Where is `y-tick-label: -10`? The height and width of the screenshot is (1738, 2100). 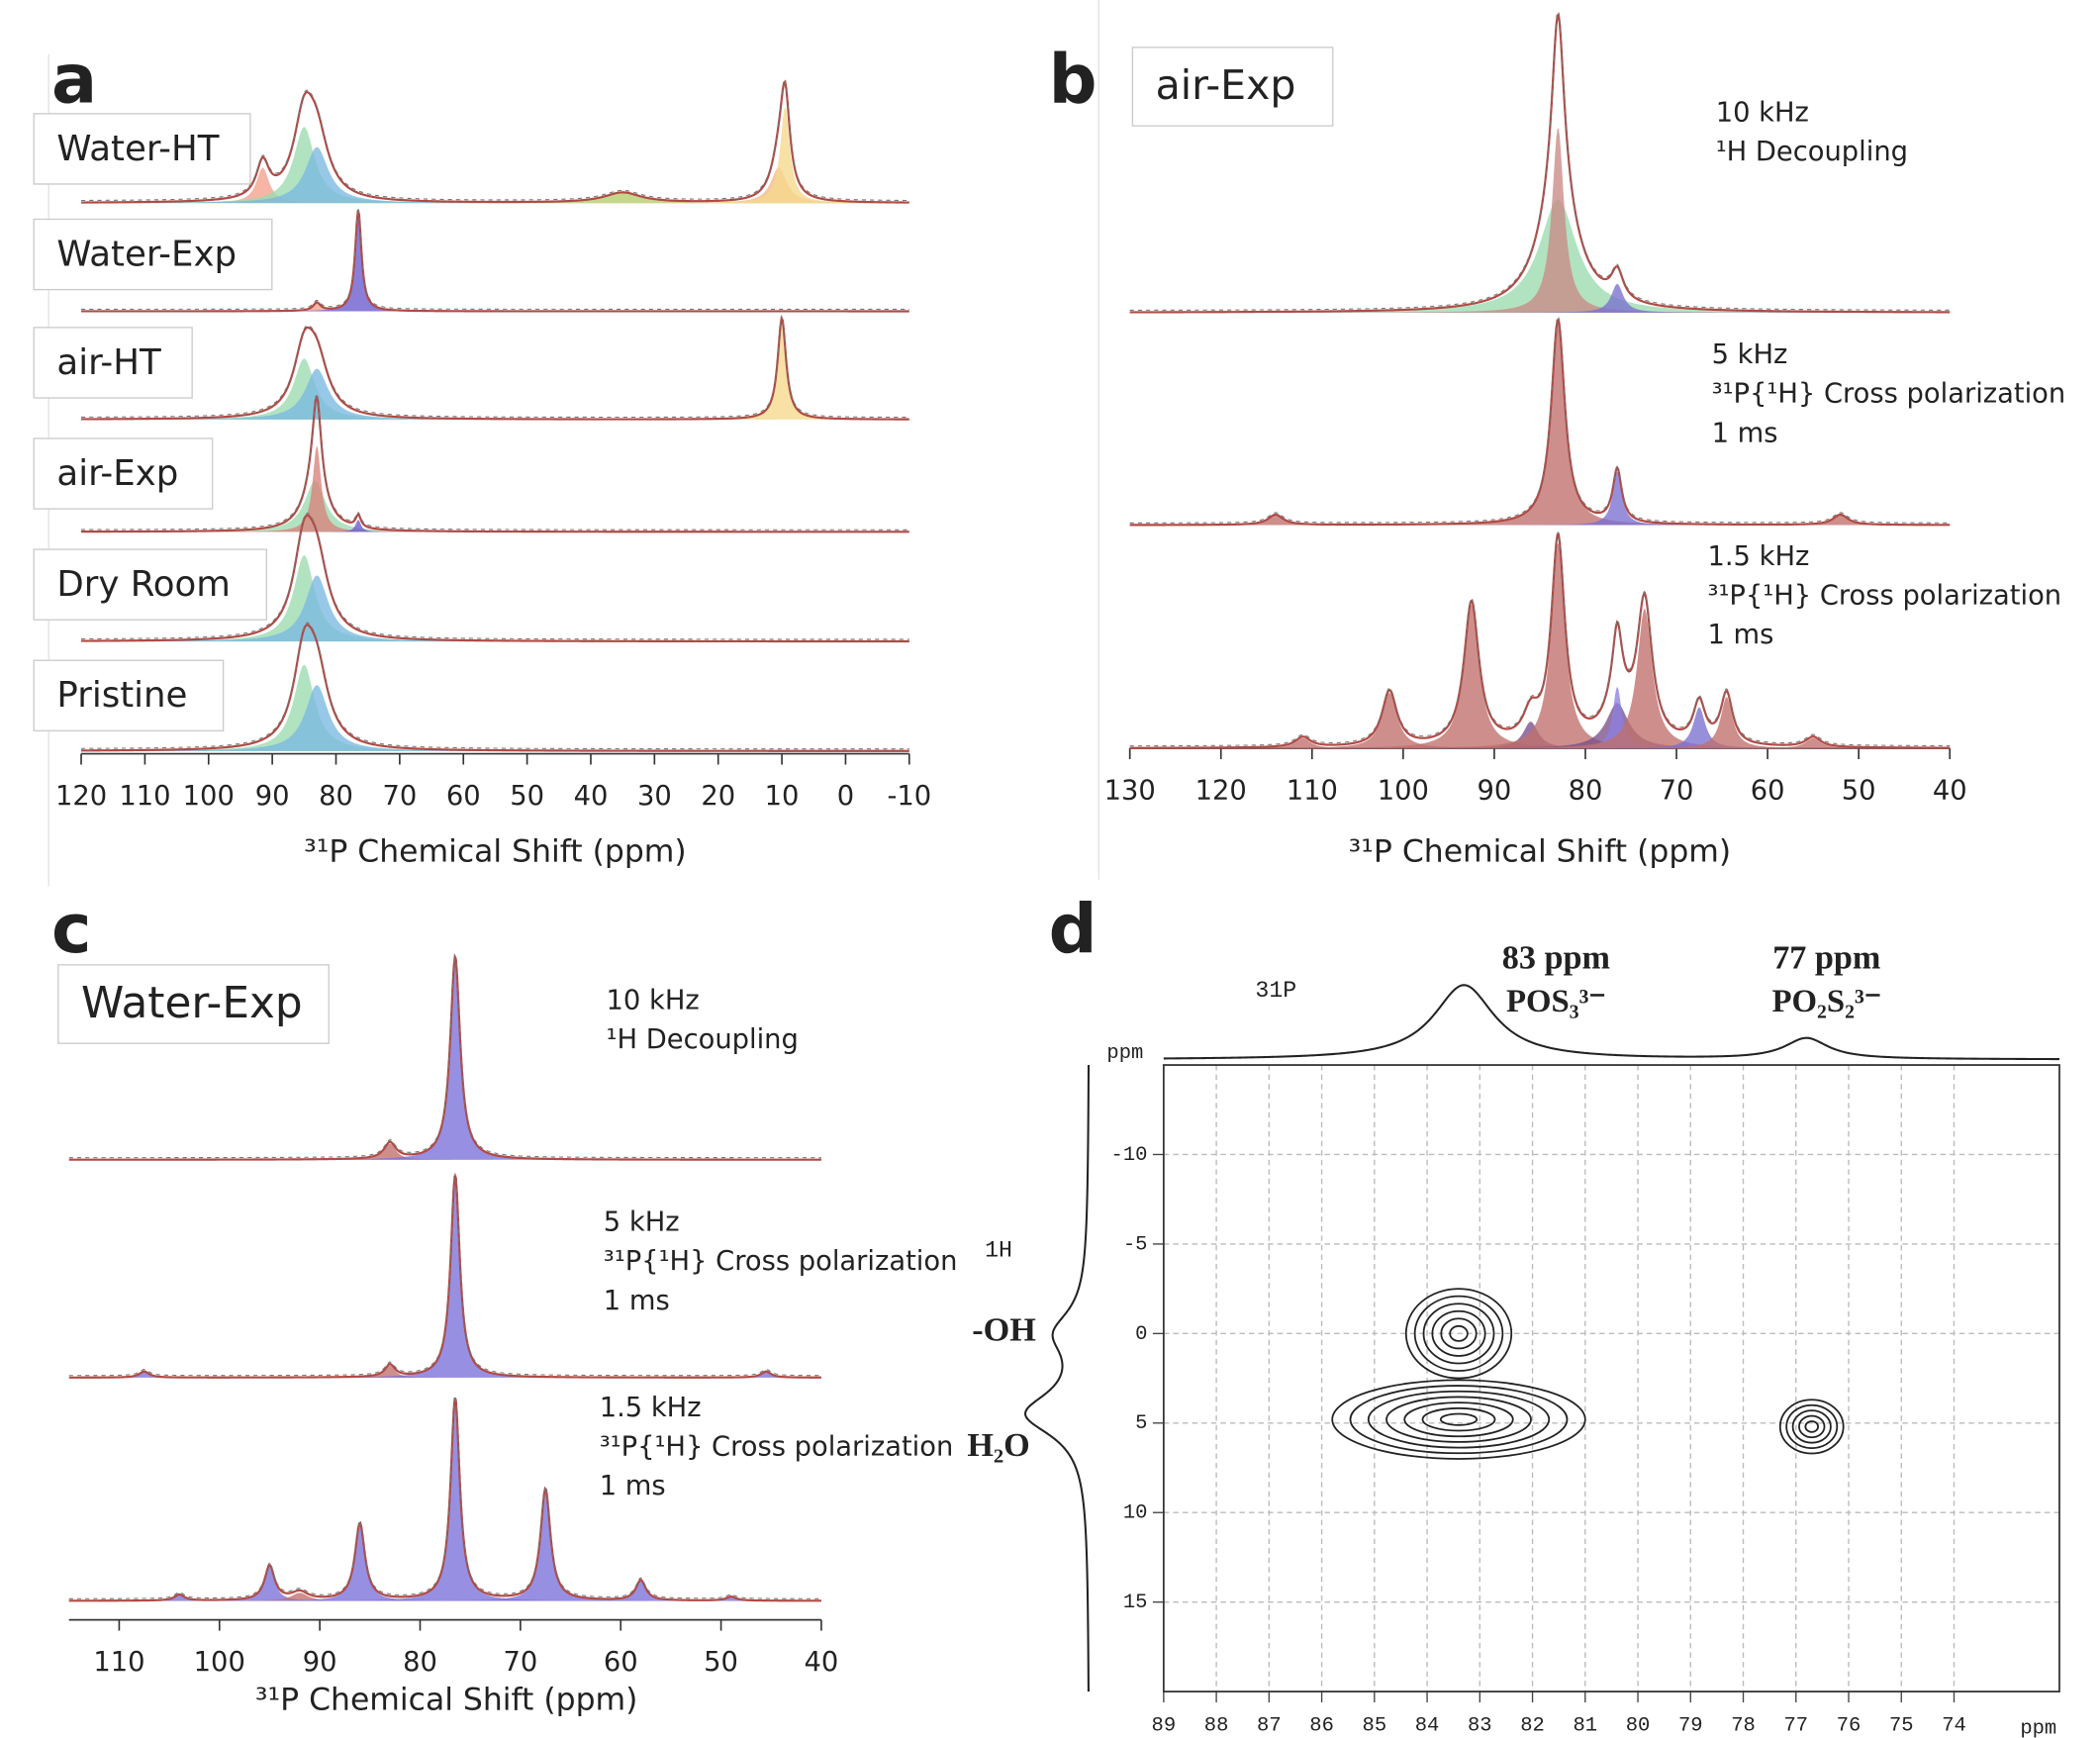 y-tick-label: -10 is located at coordinates (1129, 1155).